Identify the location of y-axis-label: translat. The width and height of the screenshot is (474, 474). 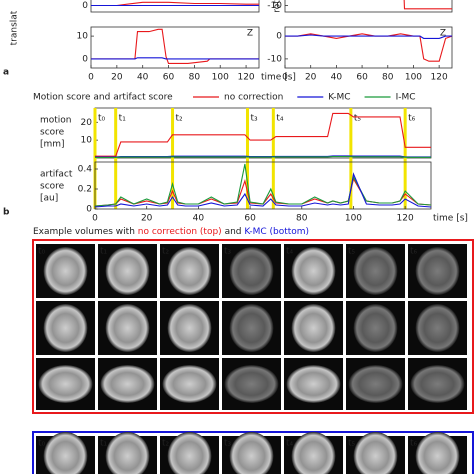
(15, 27).